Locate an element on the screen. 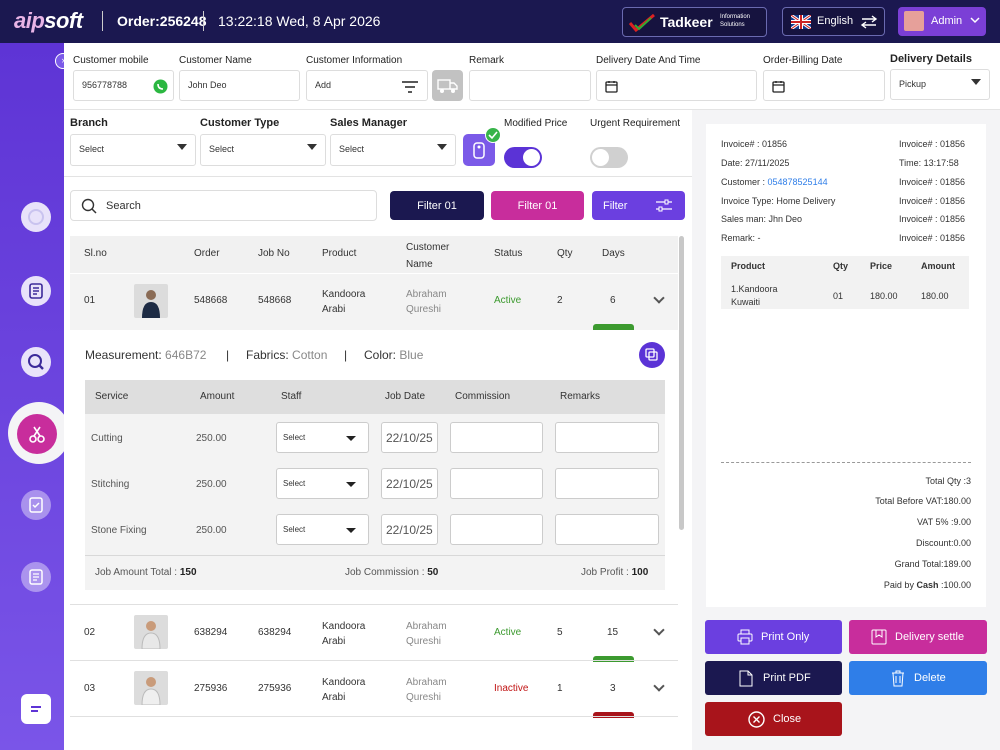 This screenshot has height=750, width=1000. filter-button-2: Filter 01 is located at coordinates (537, 205).